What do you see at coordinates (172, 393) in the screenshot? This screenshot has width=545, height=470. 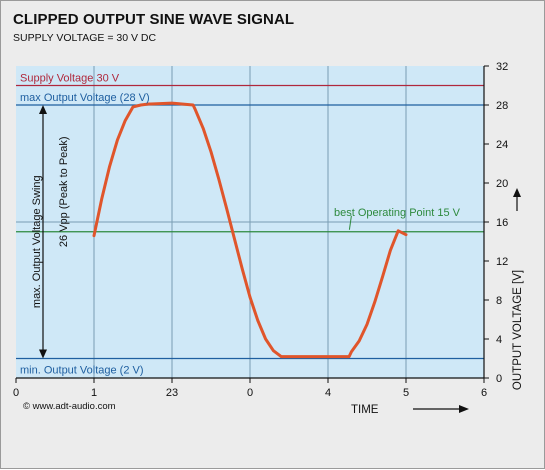 I see `x-tick-label: 23` at bounding box center [172, 393].